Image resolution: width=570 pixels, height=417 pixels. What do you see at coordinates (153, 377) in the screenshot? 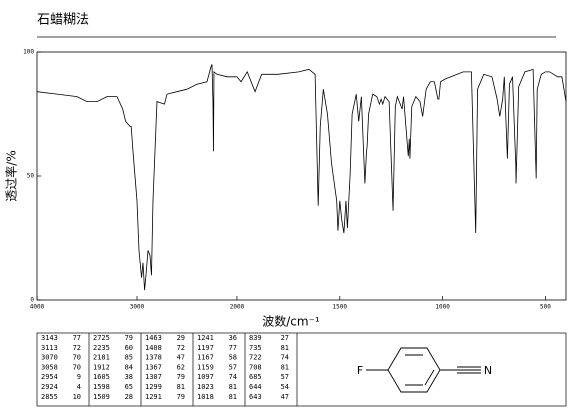
I see `table-cell: 1307` at bounding box center [153, 377].